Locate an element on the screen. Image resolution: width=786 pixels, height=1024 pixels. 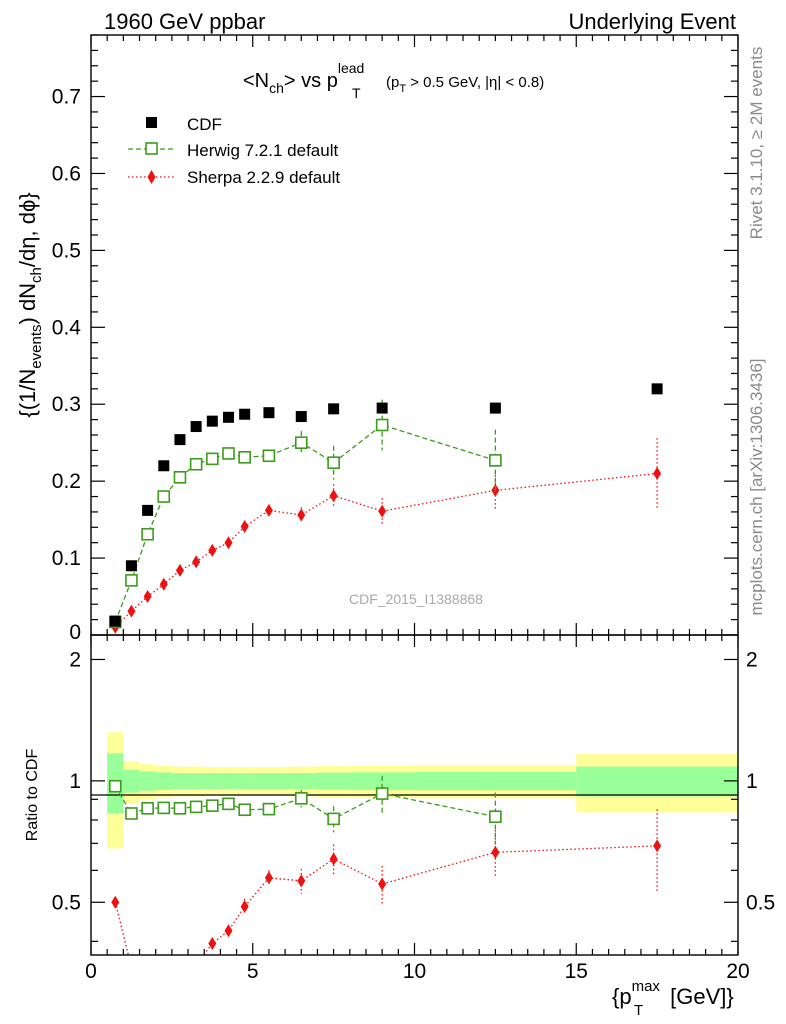
main-y-tick-label: 0.4 is located at coordinates (67, 327).